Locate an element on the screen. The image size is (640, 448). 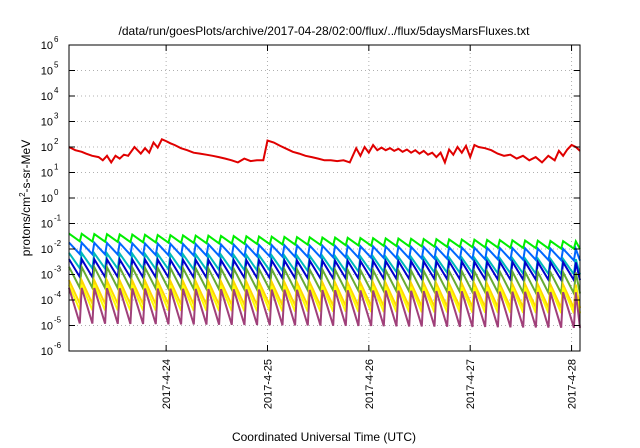
y-axis-label: protons/cm2-s-sr-MeV is located at coordinates (25, 198).